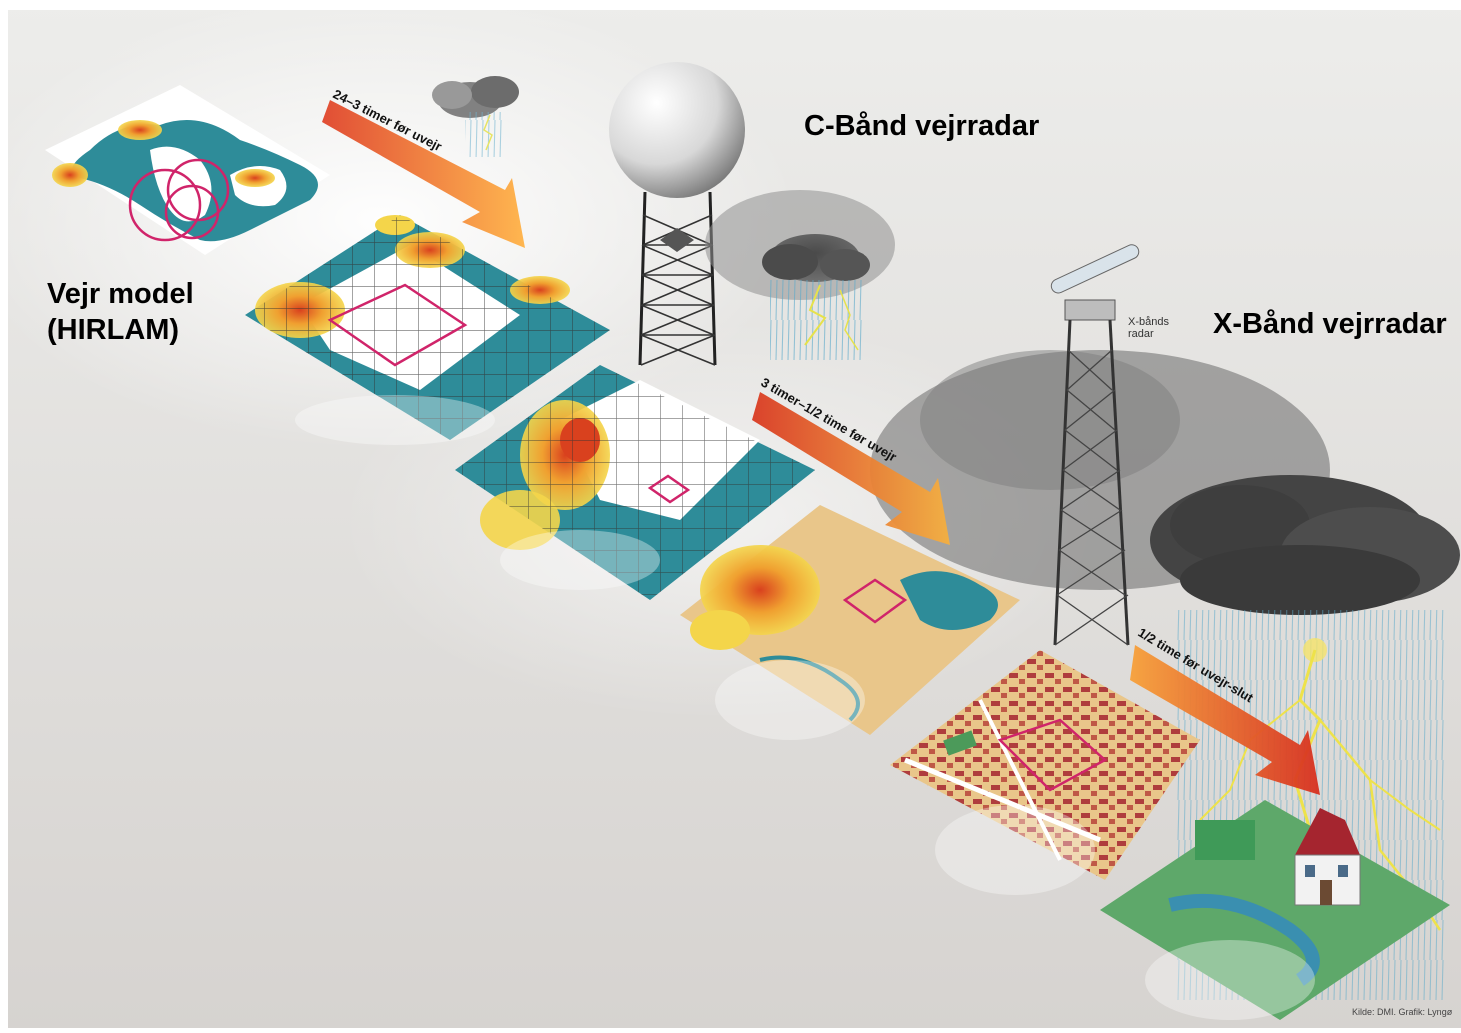 The width and height of the screenshot is (1461, 1033). Describe the element at coordinates (1045, 765) in the screenshot. I see `map-layer-city` at that location.